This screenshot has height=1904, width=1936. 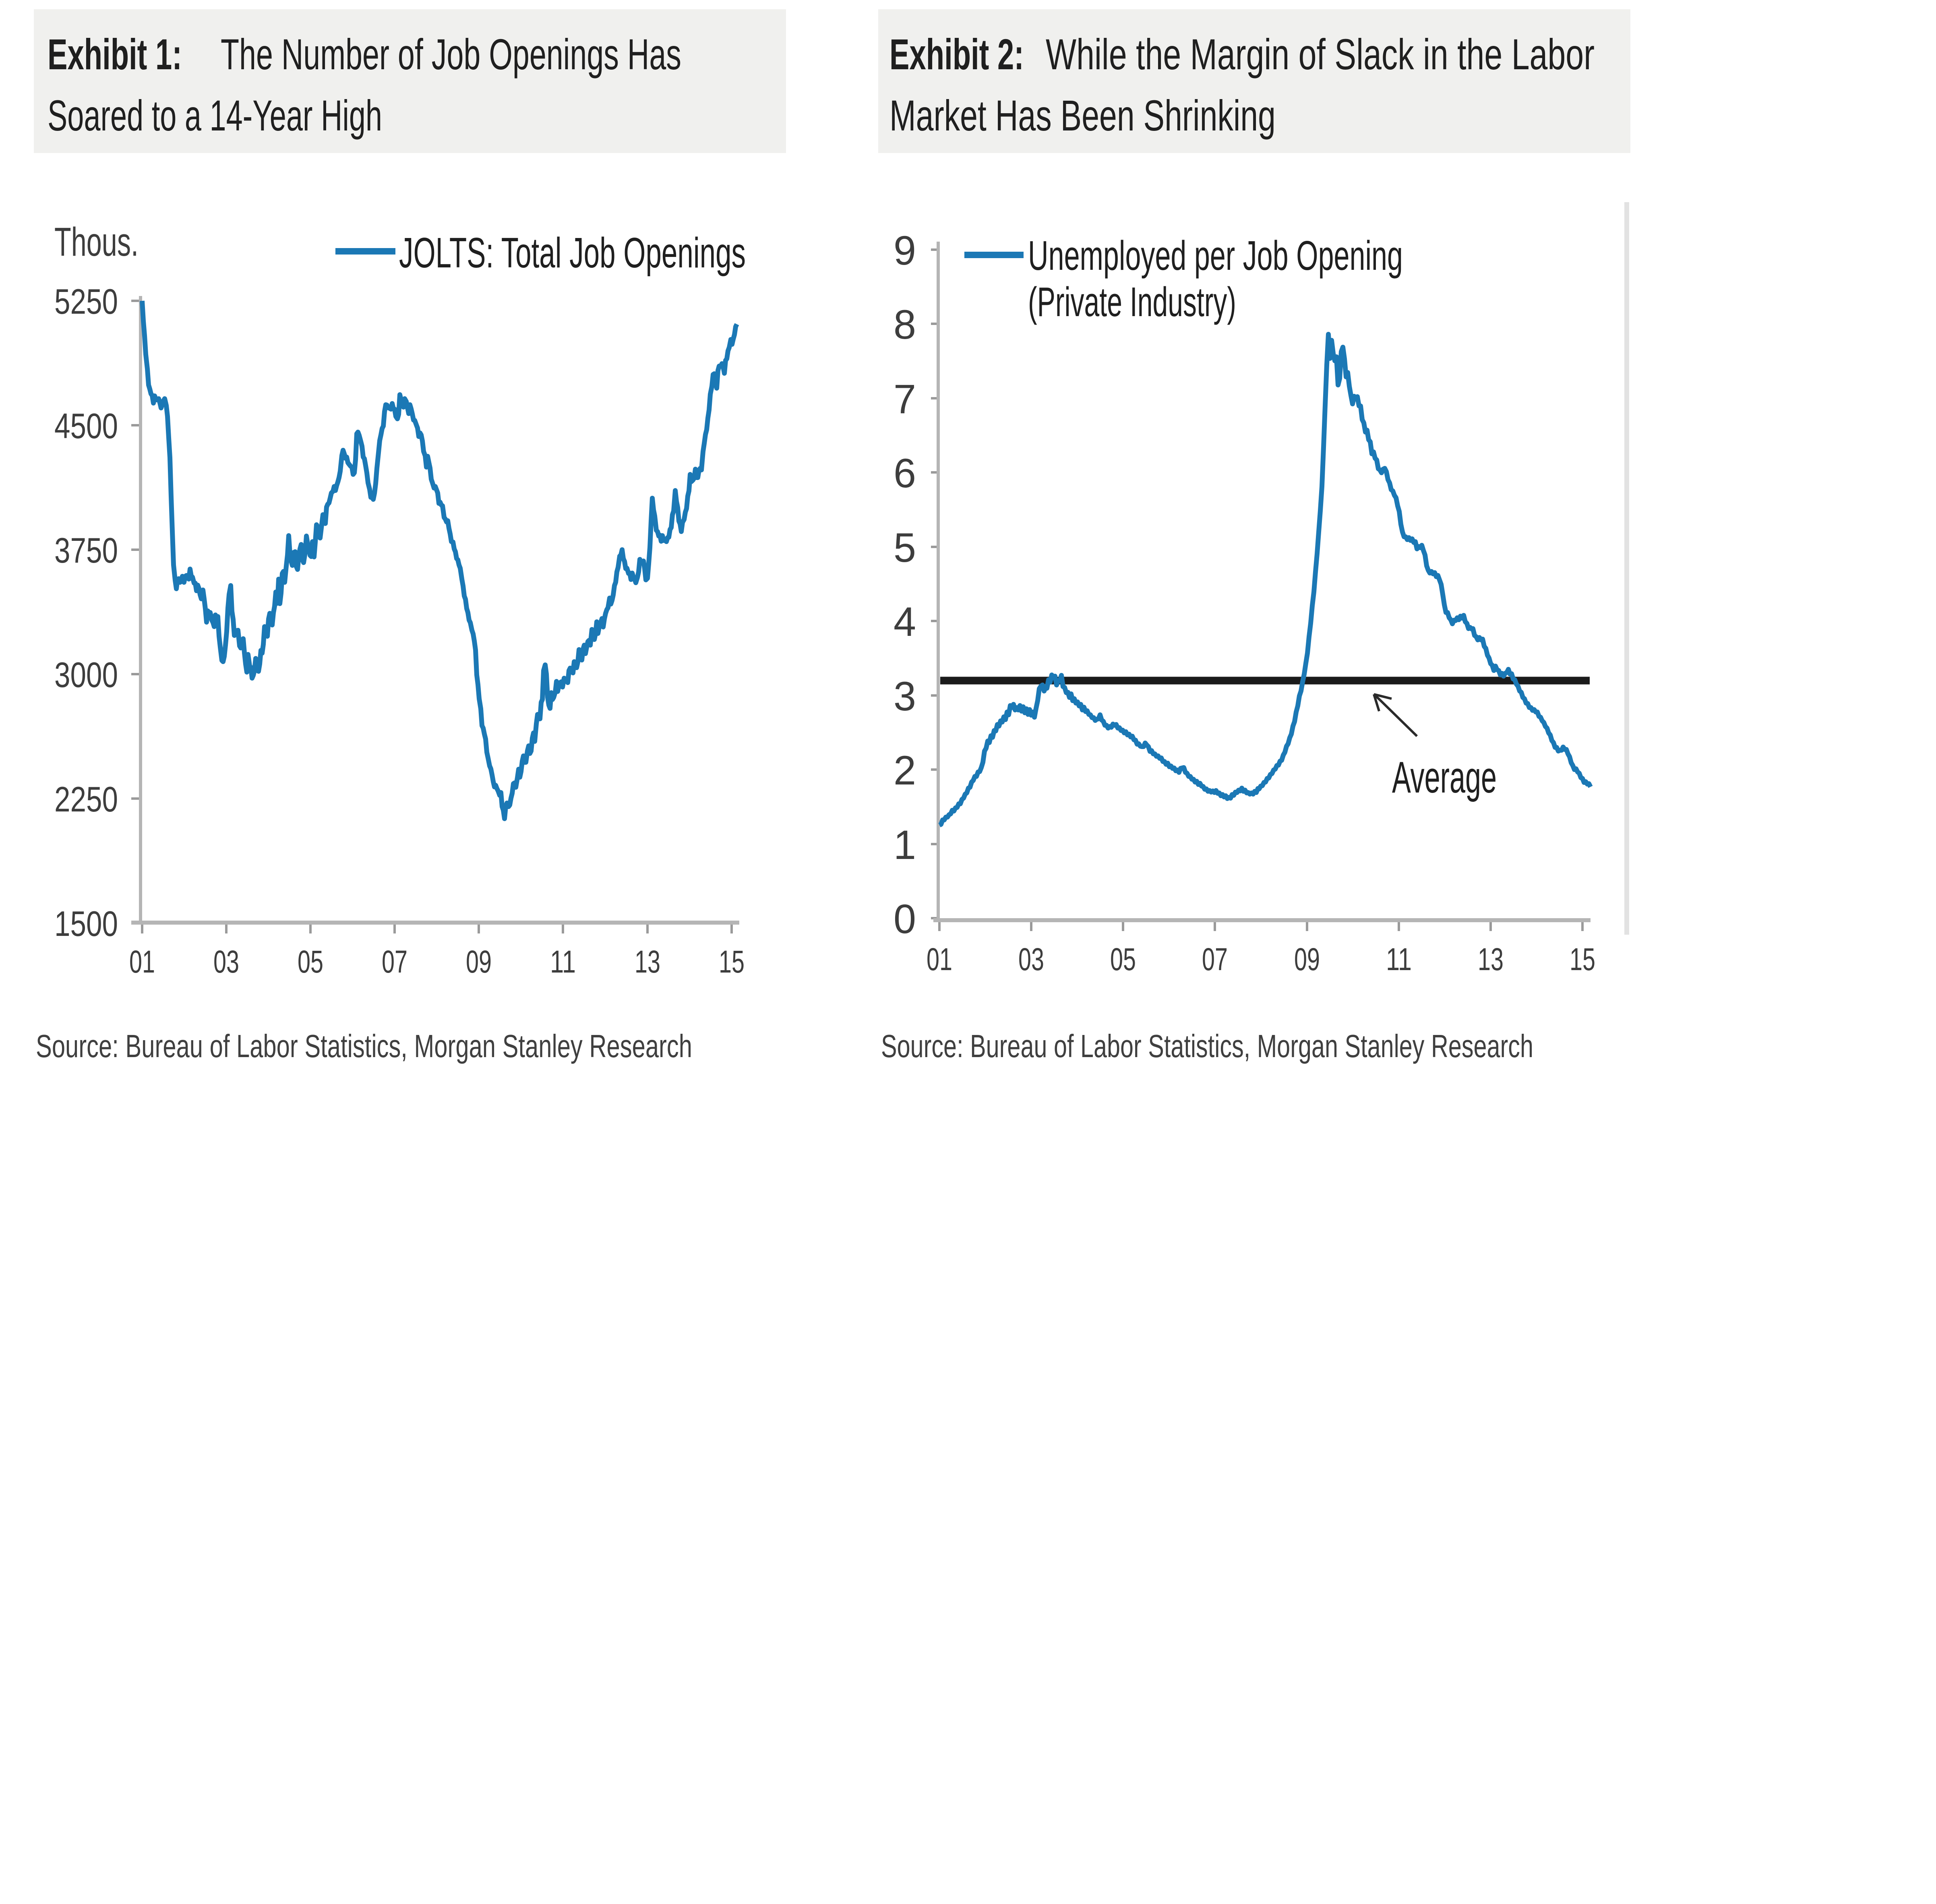 What do you see at coordinates (86, 426) in the screenshot?
I see `svg-text: 4500` at bounding box center [86, 426].